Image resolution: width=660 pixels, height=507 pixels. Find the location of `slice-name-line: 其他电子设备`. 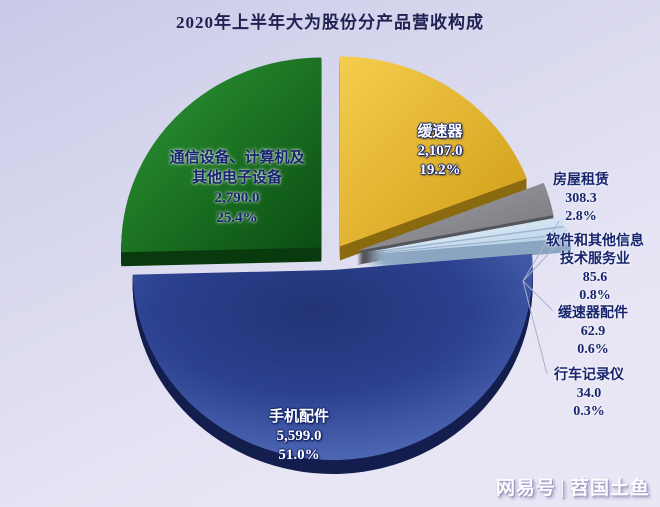

slice-name-line: 其他电子设备 is located at coordinates (237, 178).